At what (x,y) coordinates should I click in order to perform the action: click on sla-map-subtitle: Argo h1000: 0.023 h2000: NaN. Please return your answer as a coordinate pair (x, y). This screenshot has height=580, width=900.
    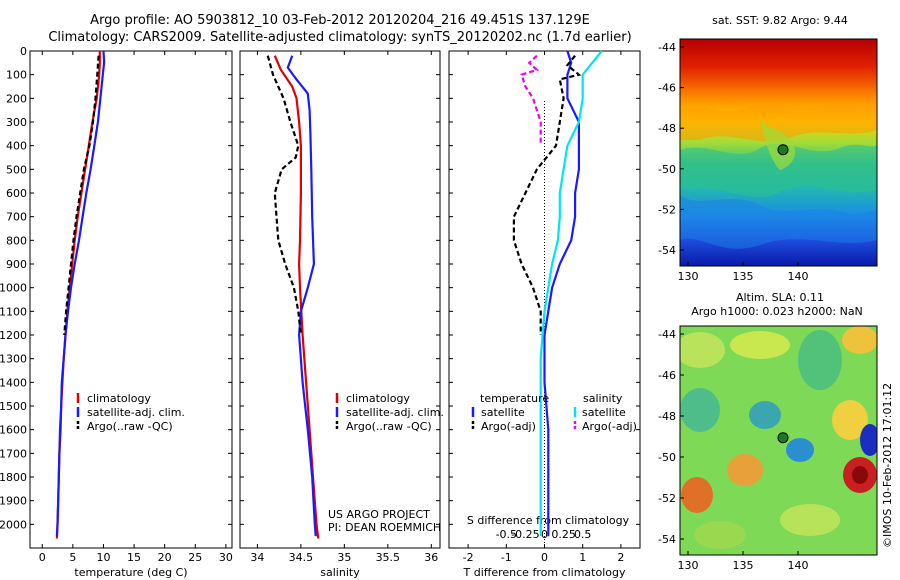
    Looking at the image, I should click on (777, 311).